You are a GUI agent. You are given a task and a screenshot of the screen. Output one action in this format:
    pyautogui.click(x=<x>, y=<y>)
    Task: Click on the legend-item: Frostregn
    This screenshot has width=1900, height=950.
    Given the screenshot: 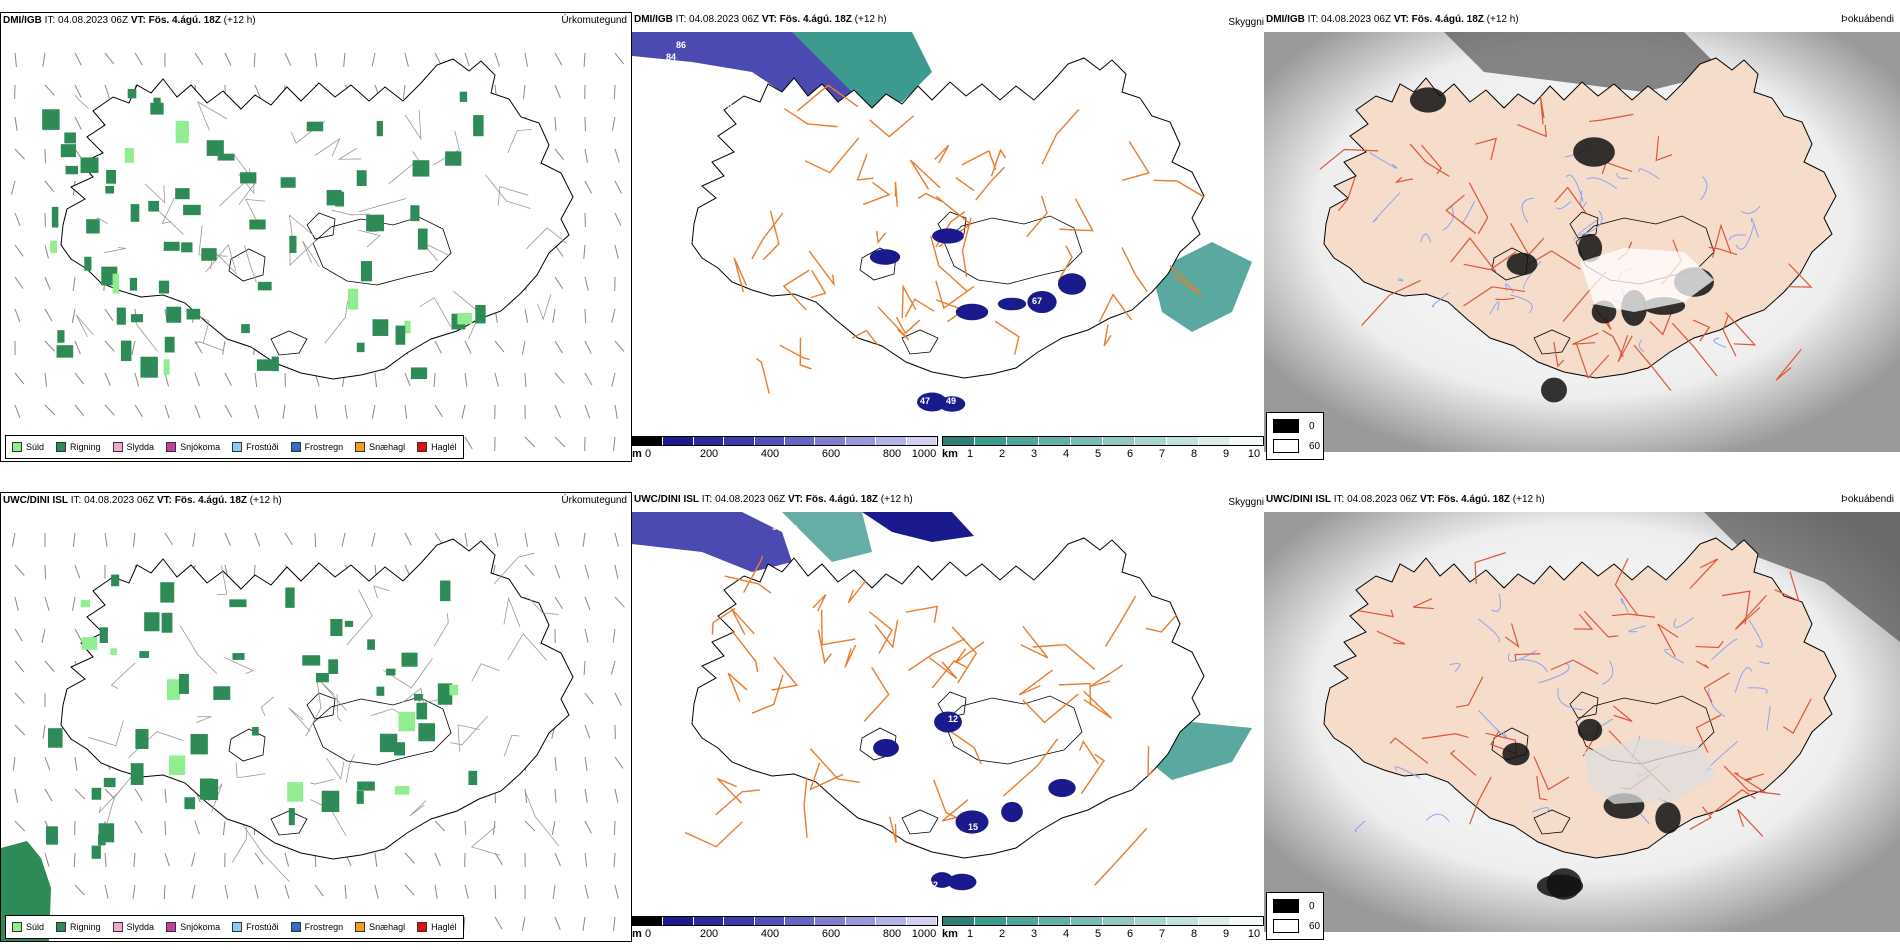 What is the action you would take?
    pyautogui.click(x=316, y=927)
    